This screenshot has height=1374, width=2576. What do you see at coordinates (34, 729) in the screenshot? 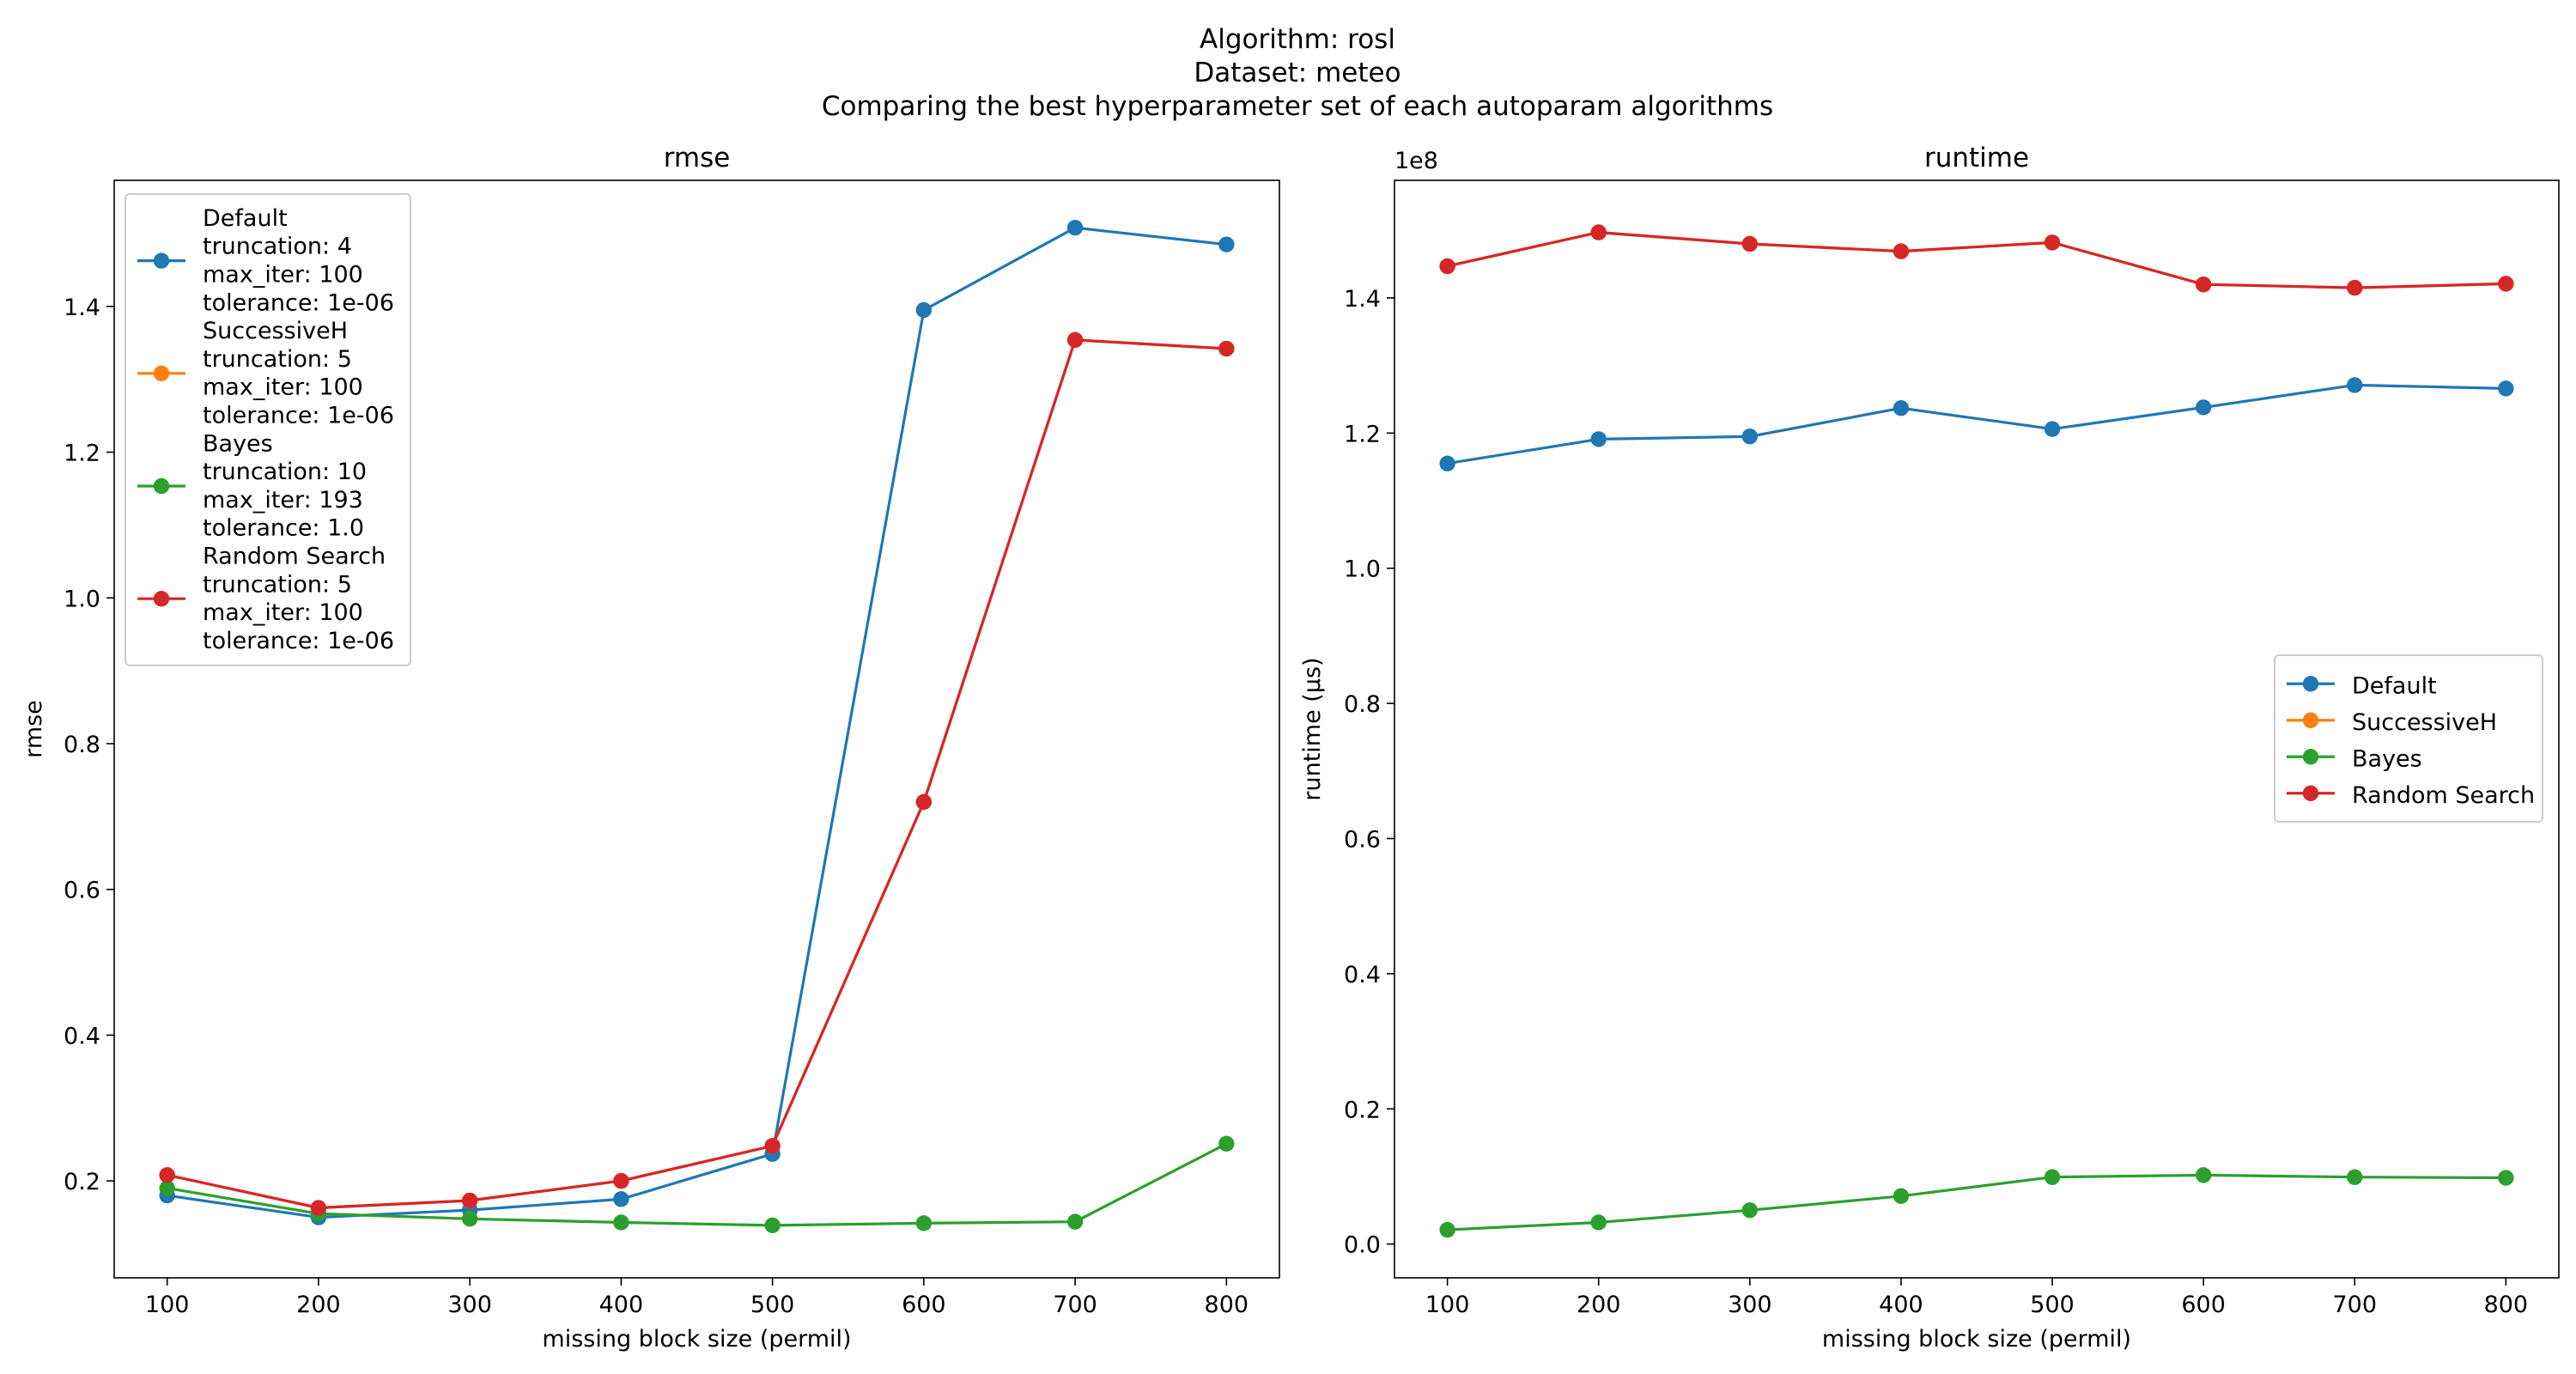
I see `y-axis-label: rmse` at bounding box center [34, 729].